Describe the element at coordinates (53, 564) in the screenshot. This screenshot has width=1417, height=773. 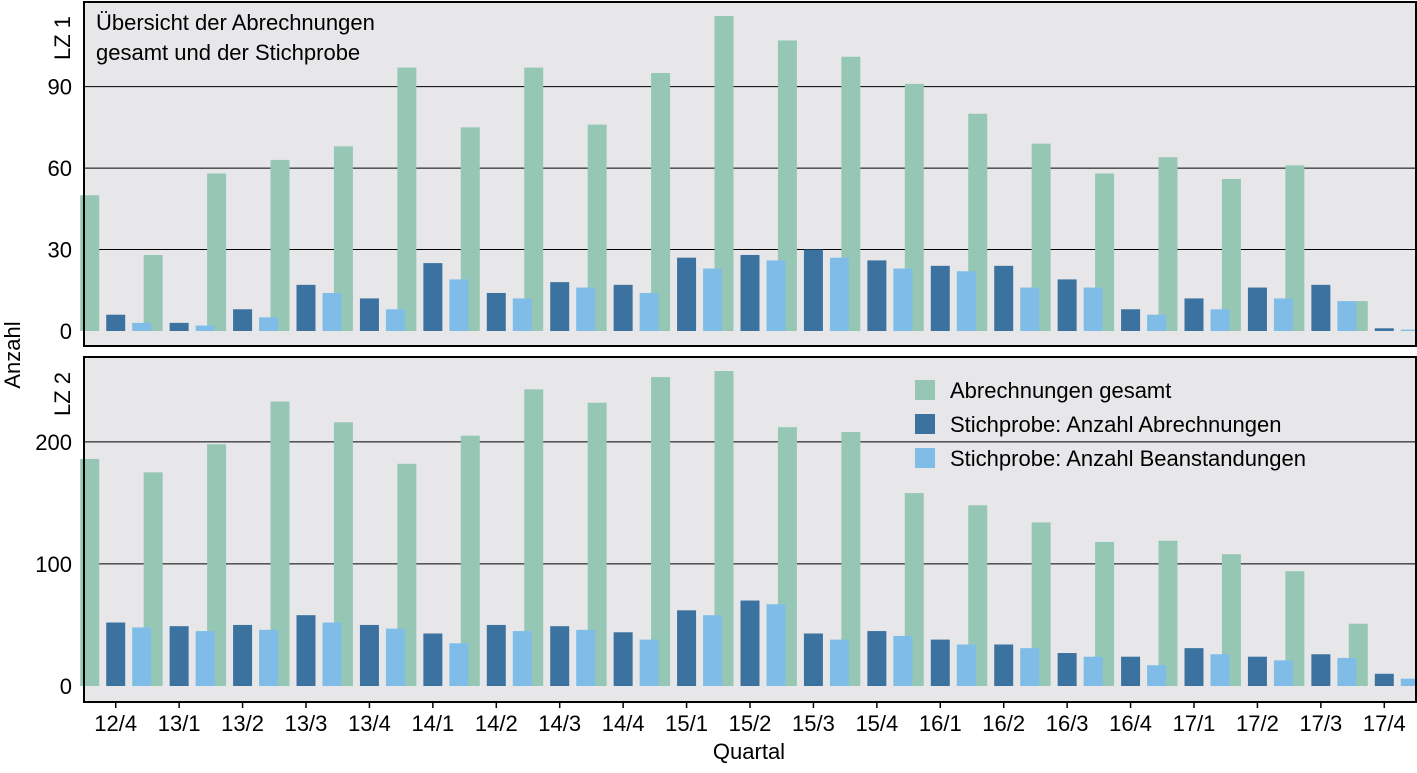
I see `y-tick-label: 100` at that location.